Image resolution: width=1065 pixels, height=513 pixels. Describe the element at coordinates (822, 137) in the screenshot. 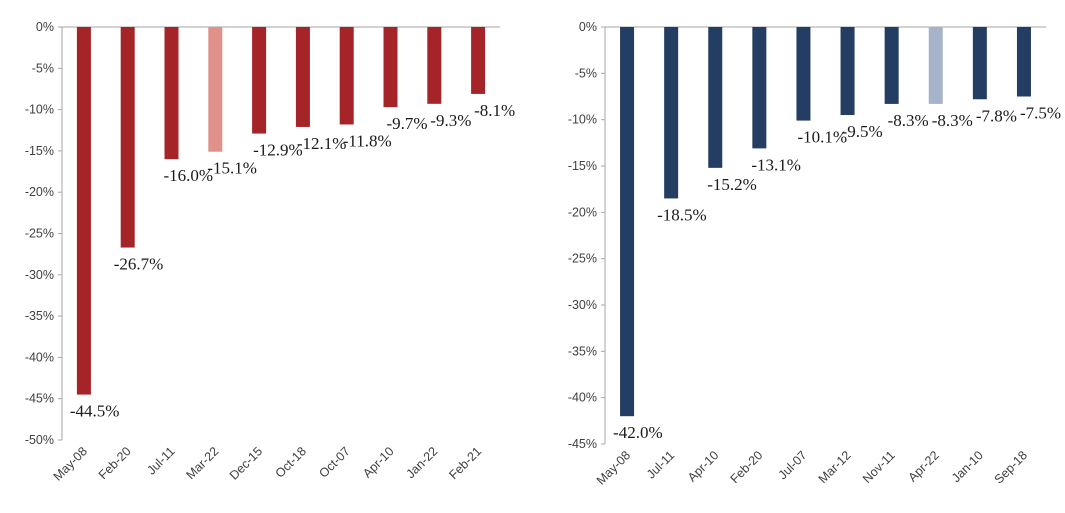

I see `data-label: -10.1%` at that location.